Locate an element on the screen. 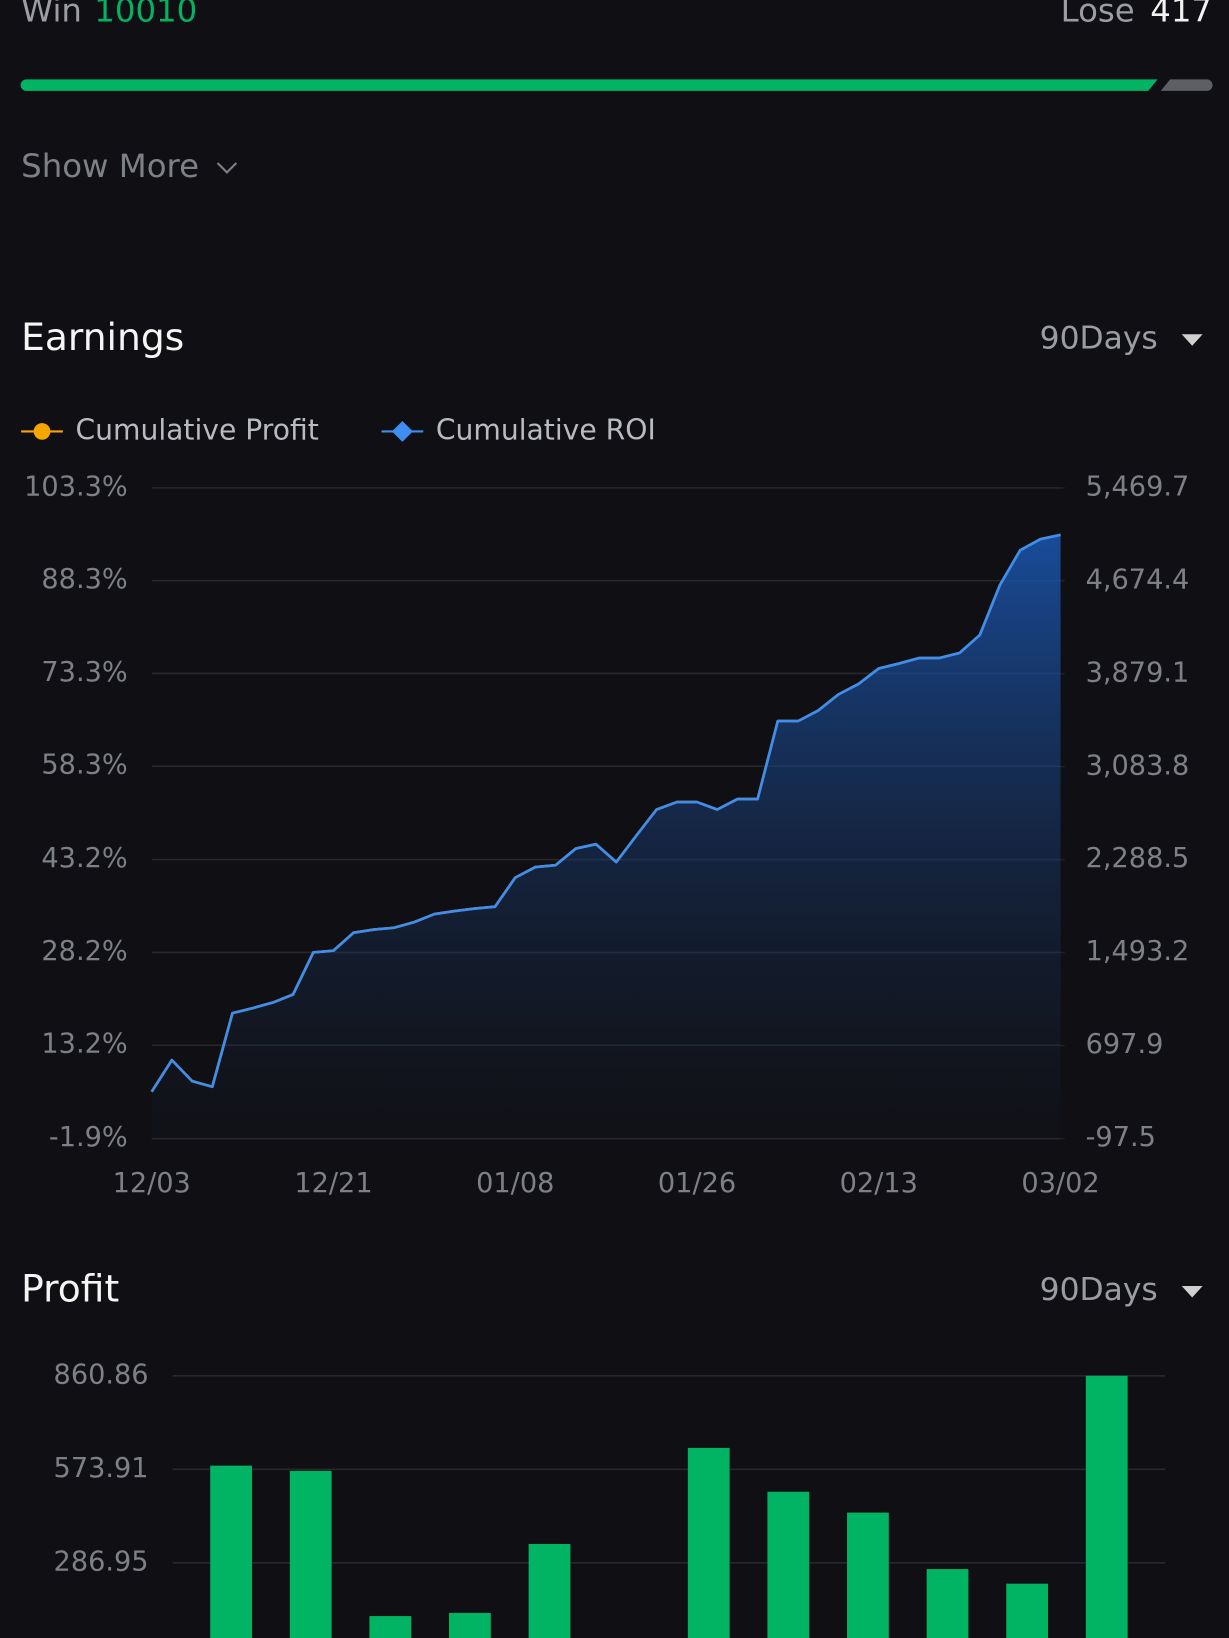 The height and width of the screenshot is (1638, 1229). y-tick-label: 860.86 is located at coordinates (101, 1374).